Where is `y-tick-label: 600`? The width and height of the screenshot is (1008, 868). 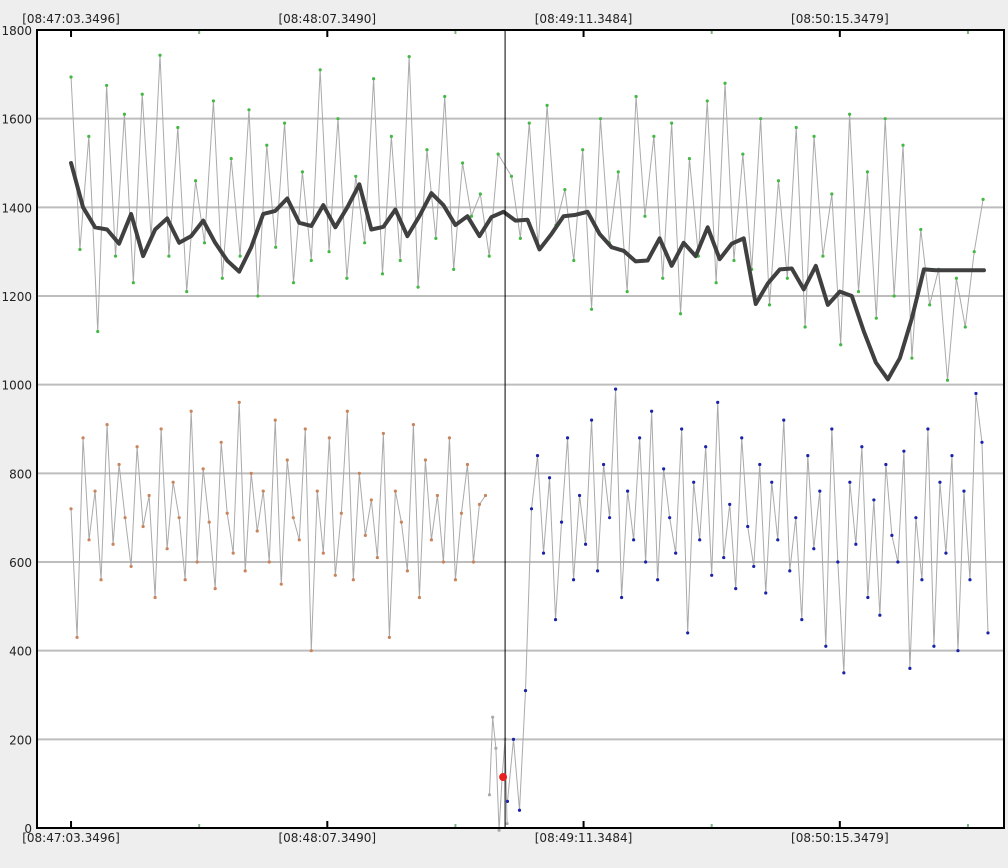
y-tick-label: 600 is located at coordinates (20, 563).